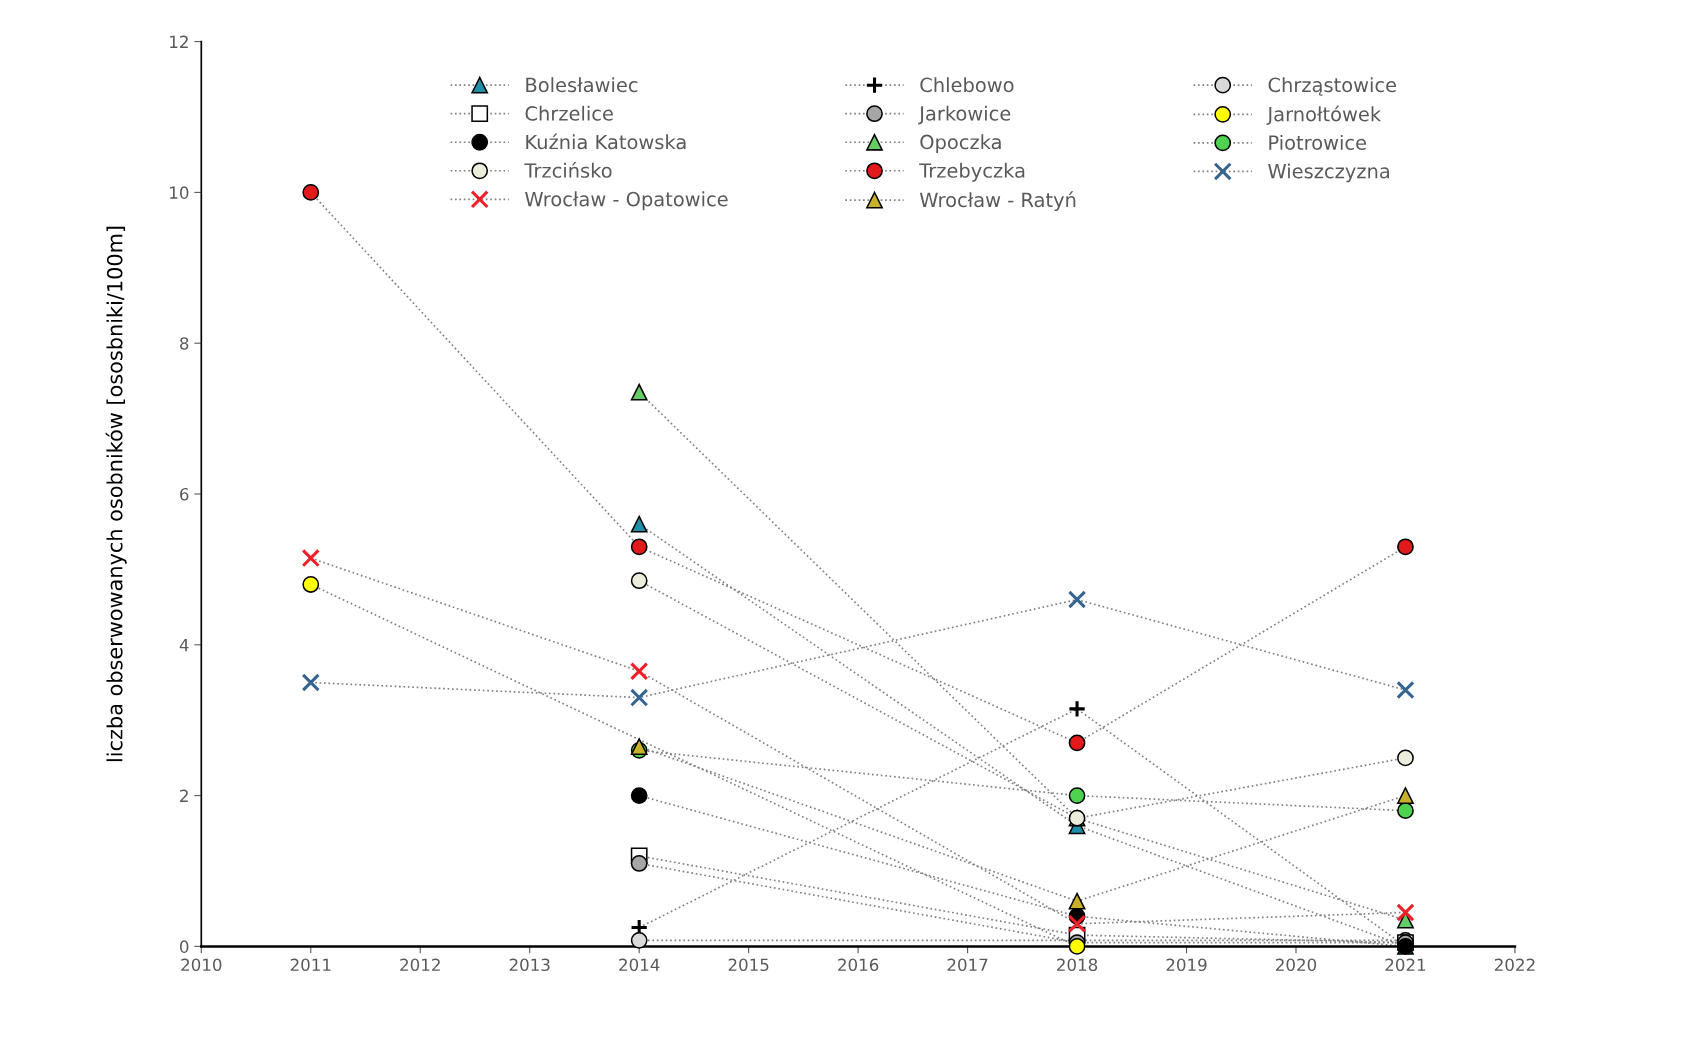 The width and height of the screenshot is (1706, 1040). What do you see at coordinates (967, 85) in the screenshot?
I see `legend-label: Chlebowo` at bounding box center [967, 85].